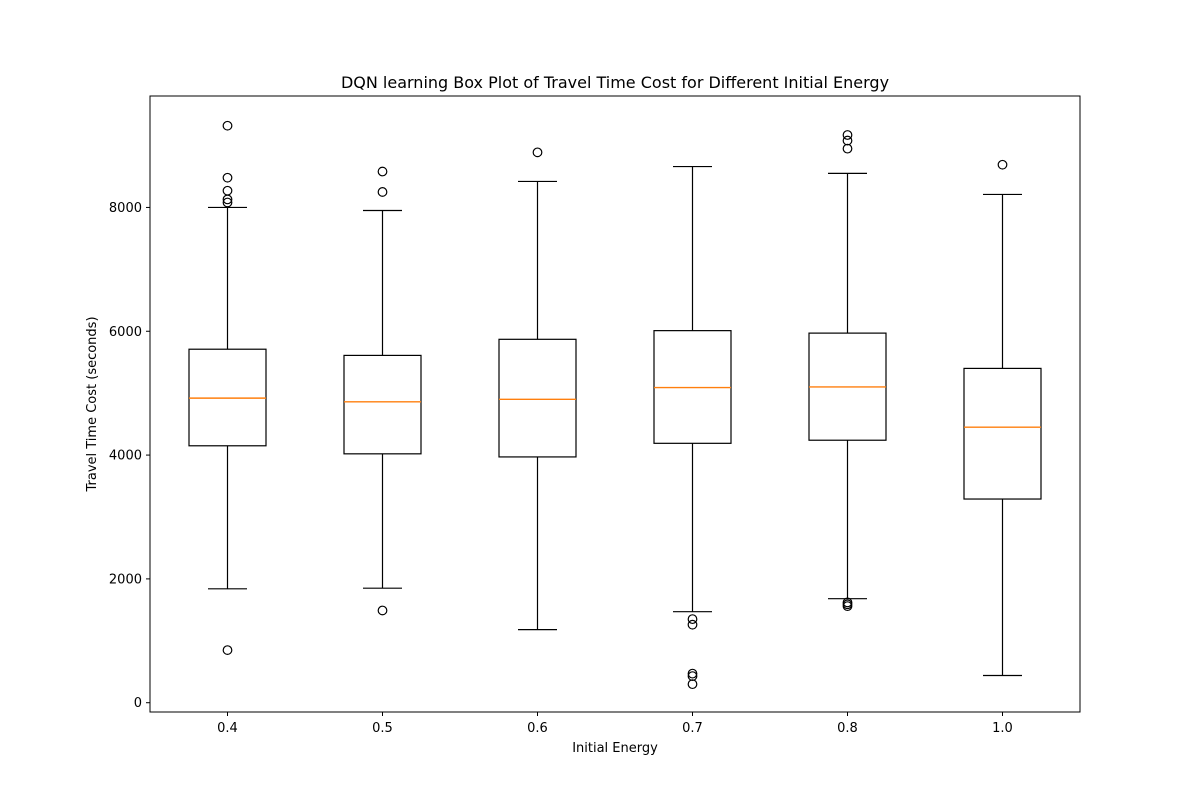 The height and width of the screenshot is (800, 1200). Describe the element at coordinates (615, 748) in the screenshot. I see `x-axis-label: Initial Energy` at that location.